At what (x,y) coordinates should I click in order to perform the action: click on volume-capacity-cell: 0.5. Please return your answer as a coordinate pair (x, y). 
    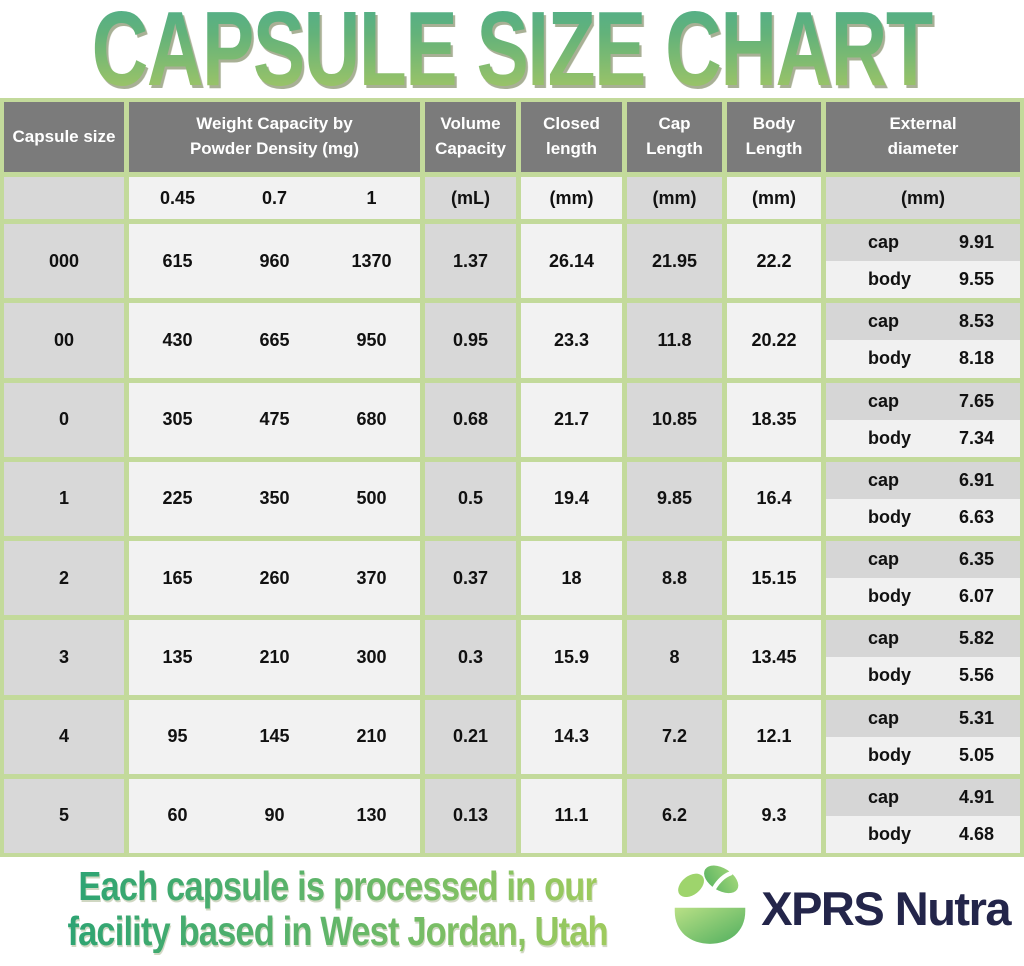
    Looking at the image, I should click on (470, 498).